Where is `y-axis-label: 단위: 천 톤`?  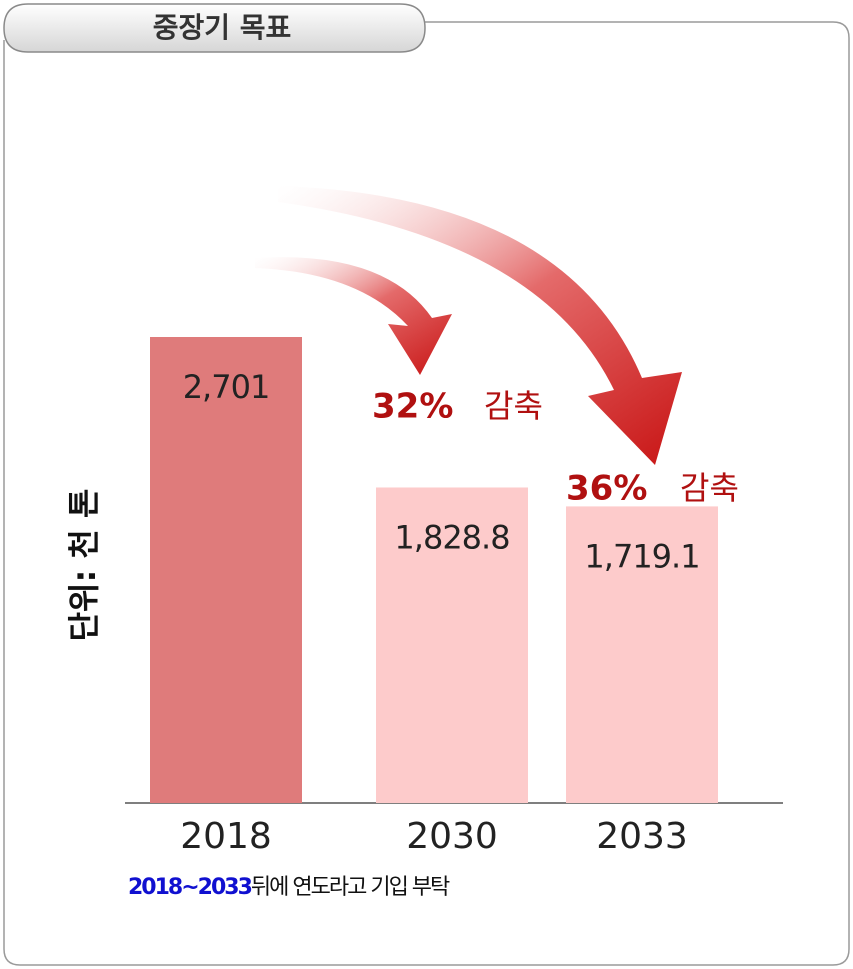
y-axis-label: 단위: 천 톤 is located at coordinates (84, 565).